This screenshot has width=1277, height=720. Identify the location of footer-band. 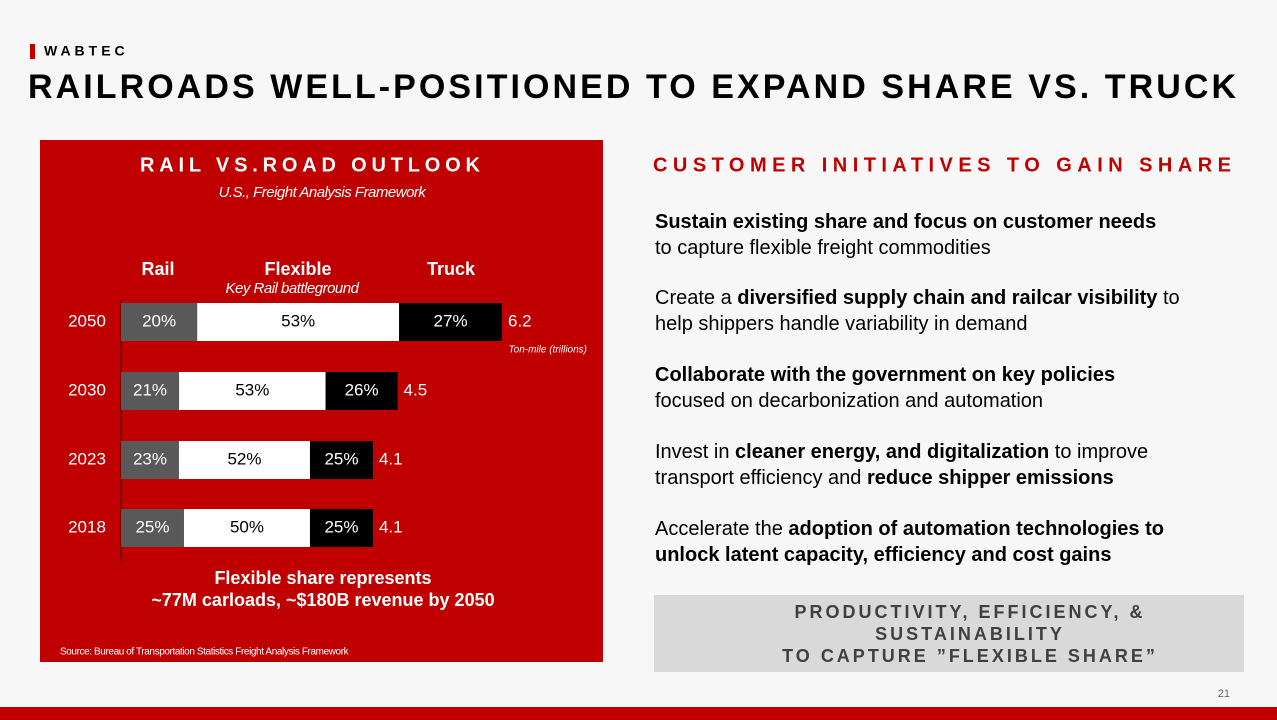
(638, 713).